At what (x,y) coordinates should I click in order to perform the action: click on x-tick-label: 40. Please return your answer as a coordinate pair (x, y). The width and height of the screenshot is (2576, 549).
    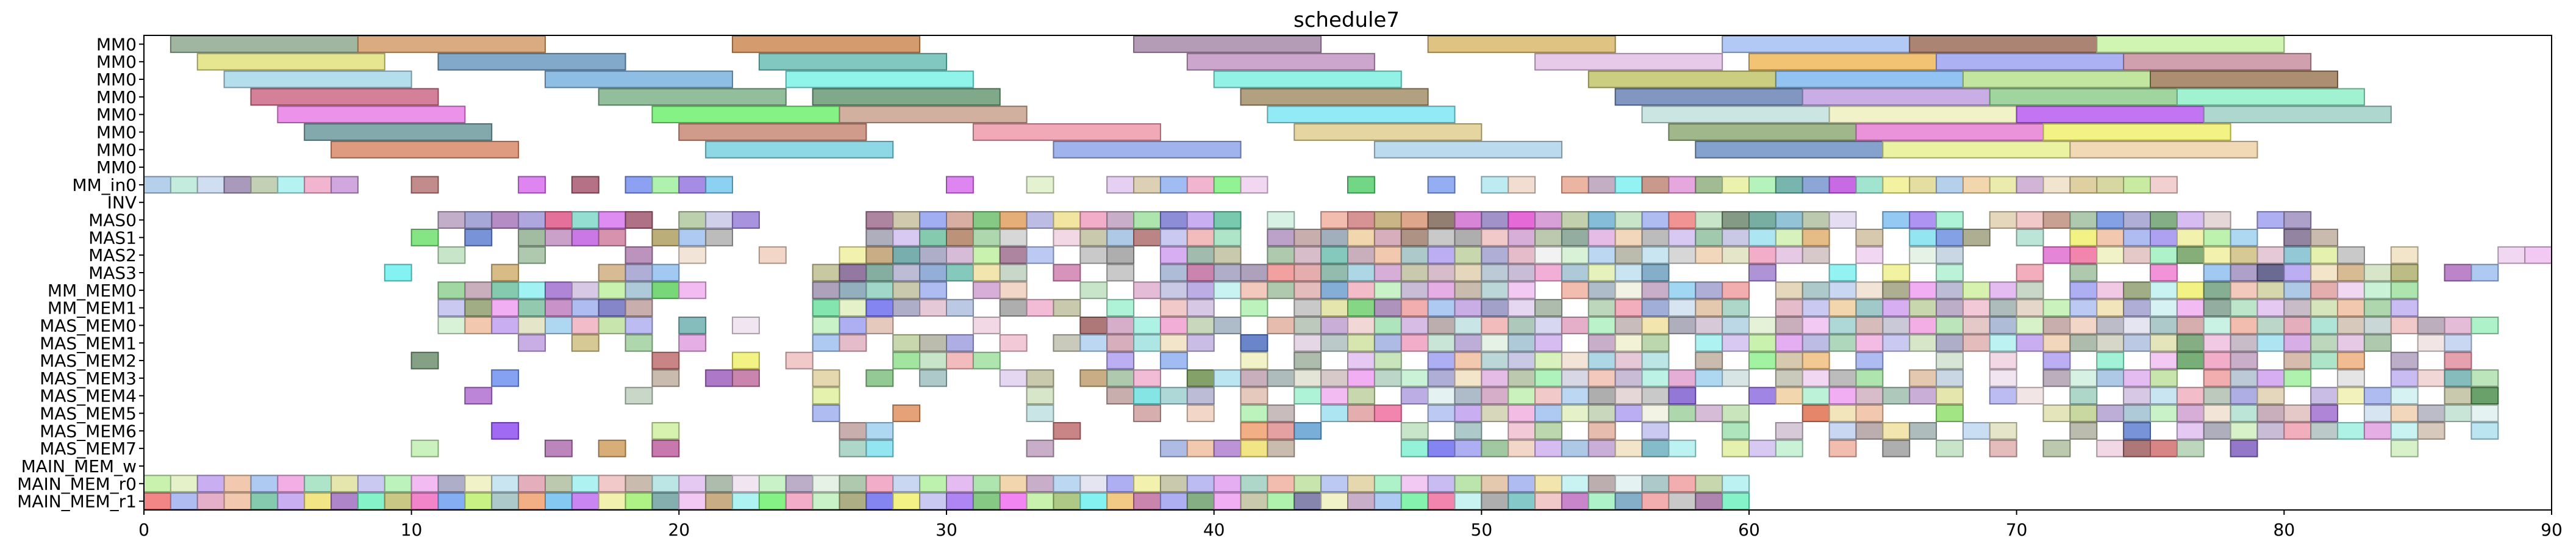
    Looking at the image, I should click on (1214, 530).